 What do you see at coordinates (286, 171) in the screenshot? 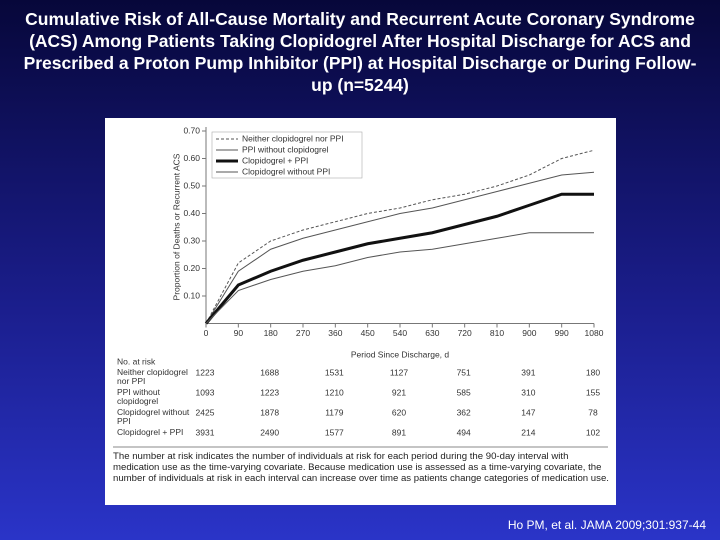
I see `legend-label: Clopidogrel without PPI` at bounding box center [286, 171].